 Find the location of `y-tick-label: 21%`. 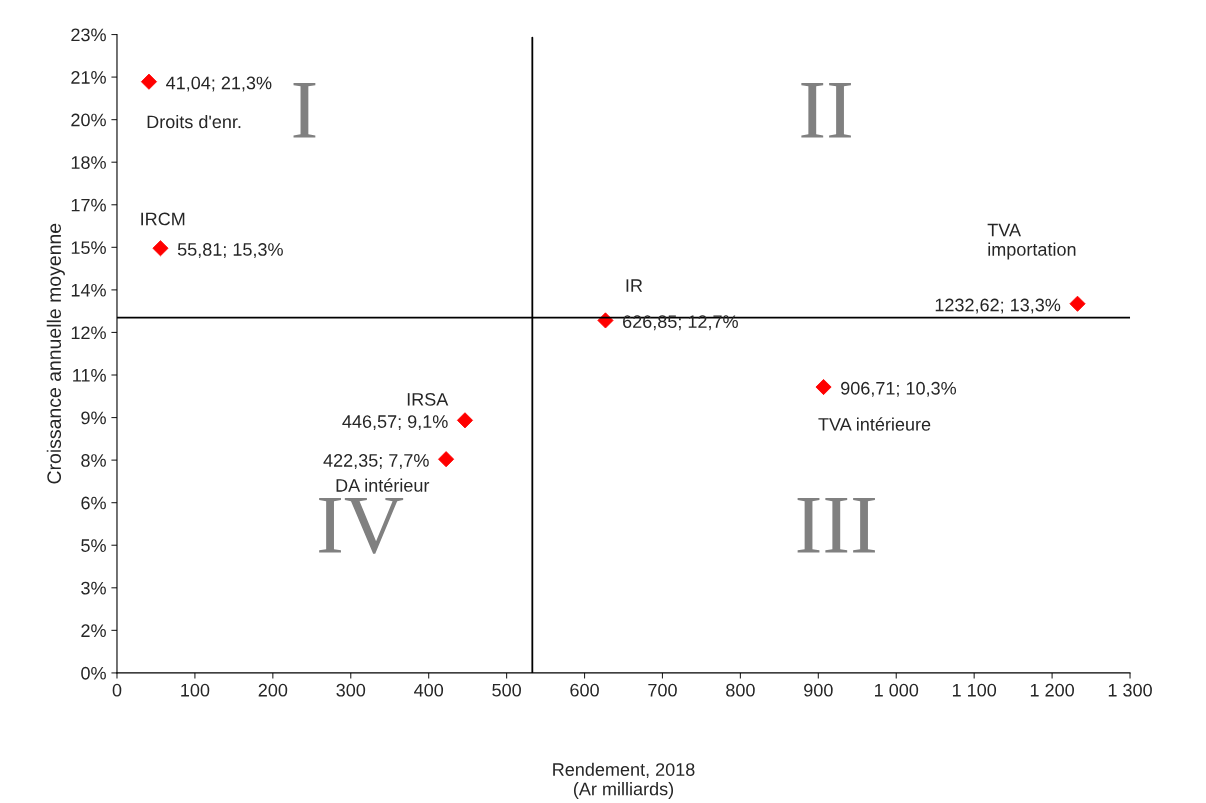

y-tick-label: 21% is located at coordinates (88, 77).